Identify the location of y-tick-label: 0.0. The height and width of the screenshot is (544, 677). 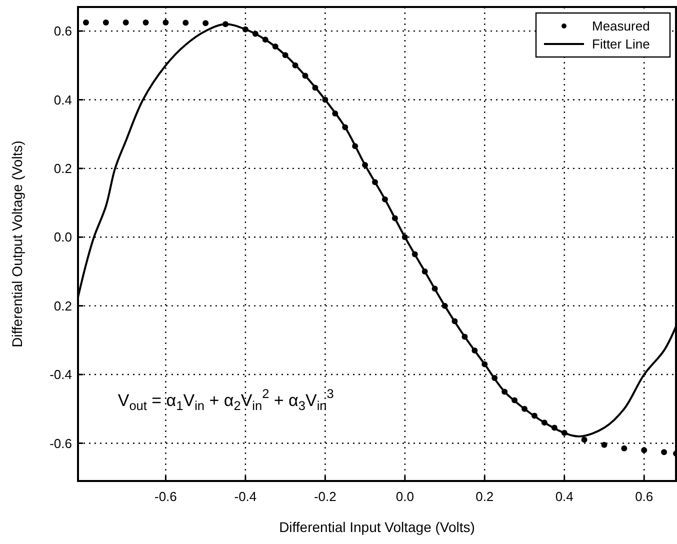
(63, 237).